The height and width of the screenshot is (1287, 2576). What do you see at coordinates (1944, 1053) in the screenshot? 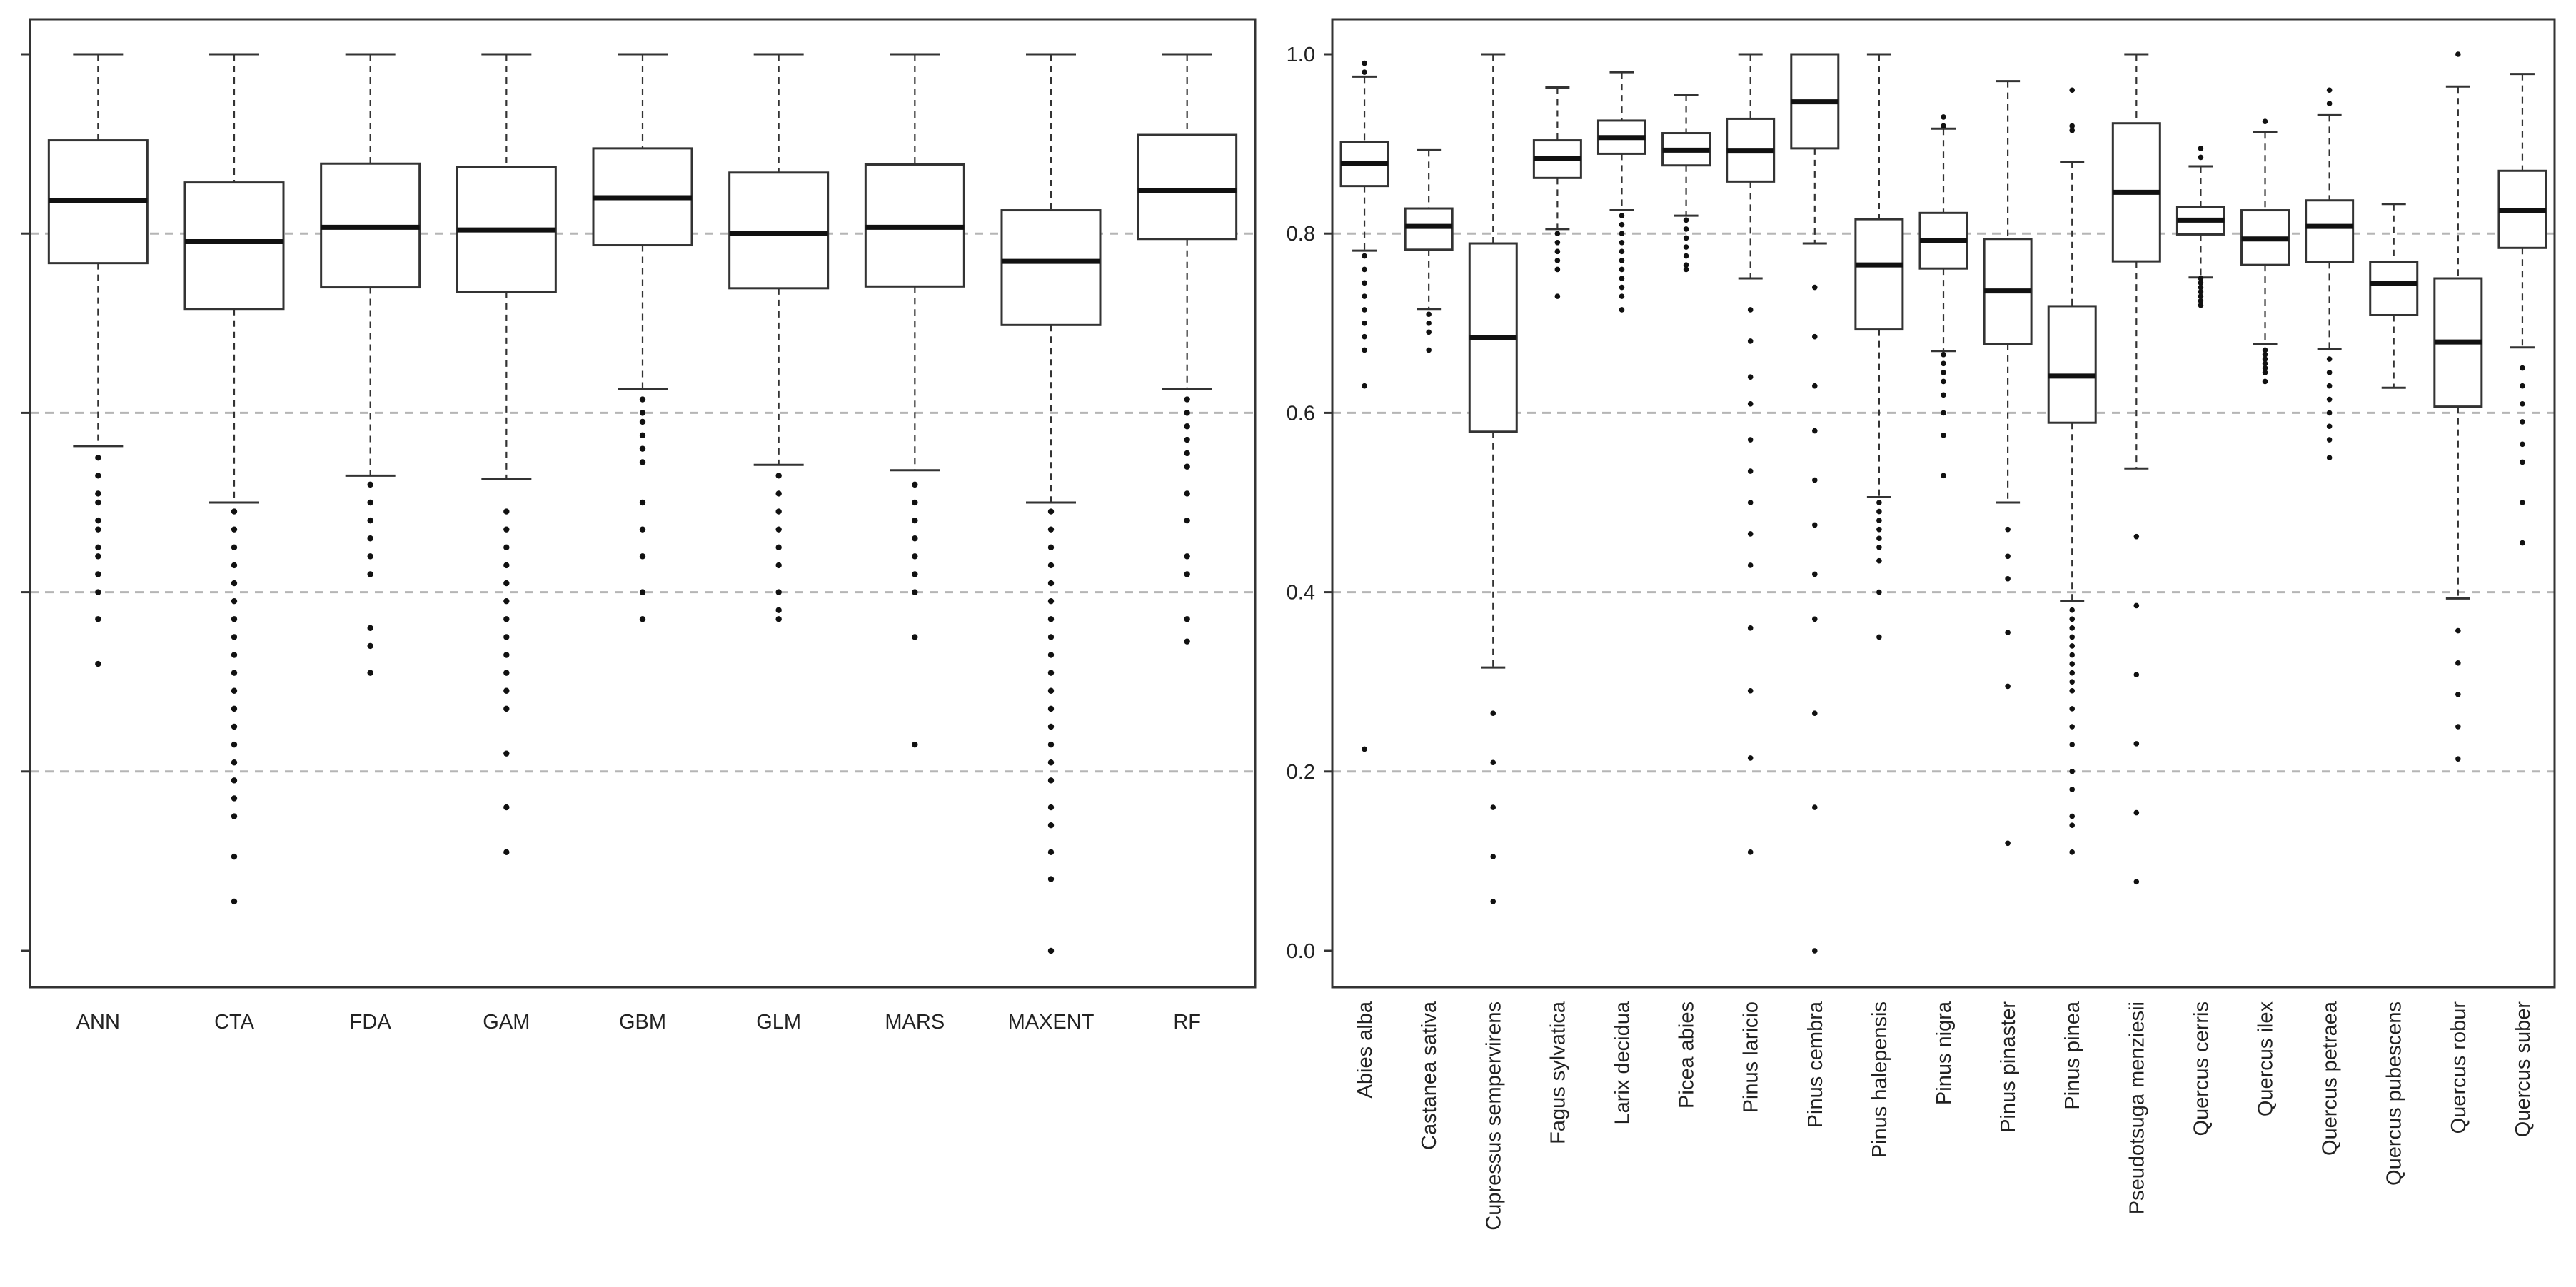
I see `right-category-label: Pinus nigra` at bounding box center [1944, 1053].